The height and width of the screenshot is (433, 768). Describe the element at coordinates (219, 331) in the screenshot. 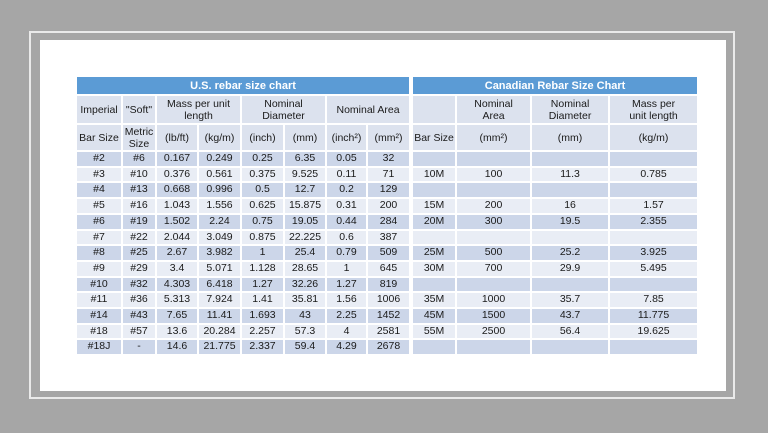

I see `table-cell: 20.284` at that location.